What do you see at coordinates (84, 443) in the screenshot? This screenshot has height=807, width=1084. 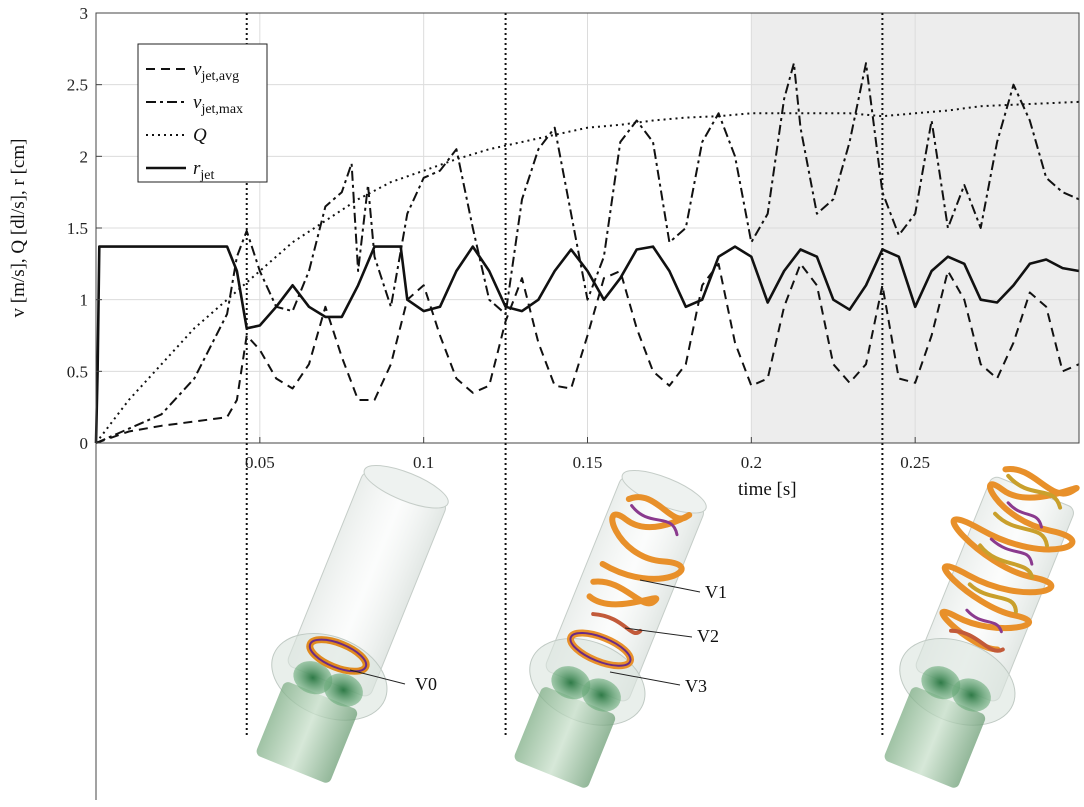 I see `y-tick-label: 0` at bounding box center [84, 443].